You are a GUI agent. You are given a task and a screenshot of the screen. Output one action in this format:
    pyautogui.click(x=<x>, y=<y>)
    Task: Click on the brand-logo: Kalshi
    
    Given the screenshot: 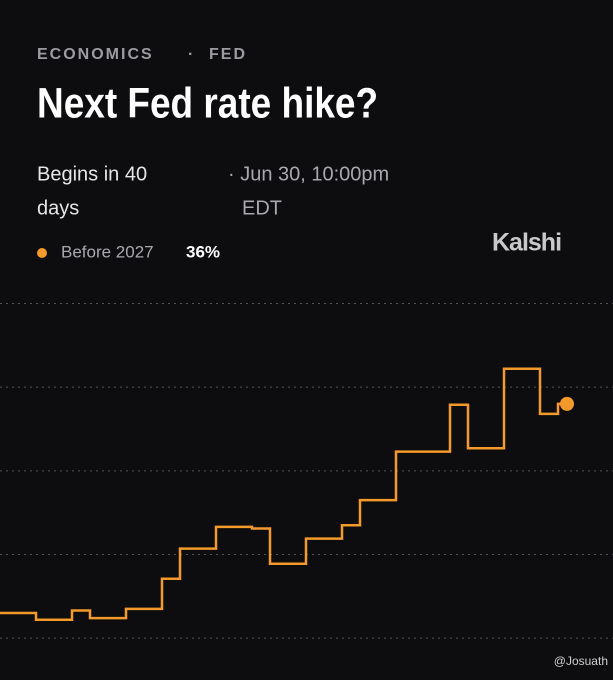 What is the action you would take?
    pyautogui.click(x=526, y=243)
    